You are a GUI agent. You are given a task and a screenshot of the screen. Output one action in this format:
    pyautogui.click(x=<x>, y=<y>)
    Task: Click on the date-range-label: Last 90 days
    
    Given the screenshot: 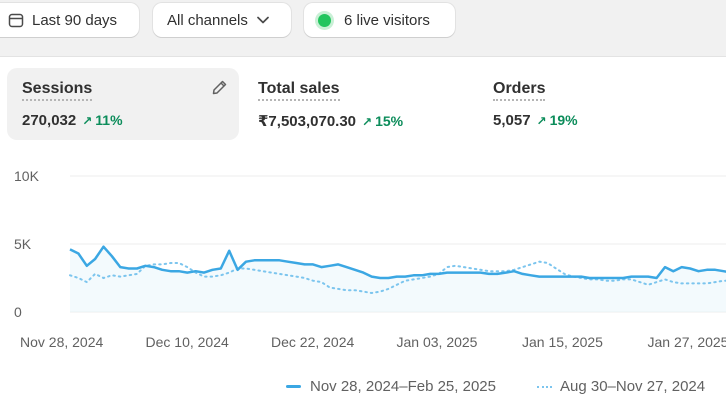 What is the action you would take?
    pyautogui.click(x=75, y=20)
    